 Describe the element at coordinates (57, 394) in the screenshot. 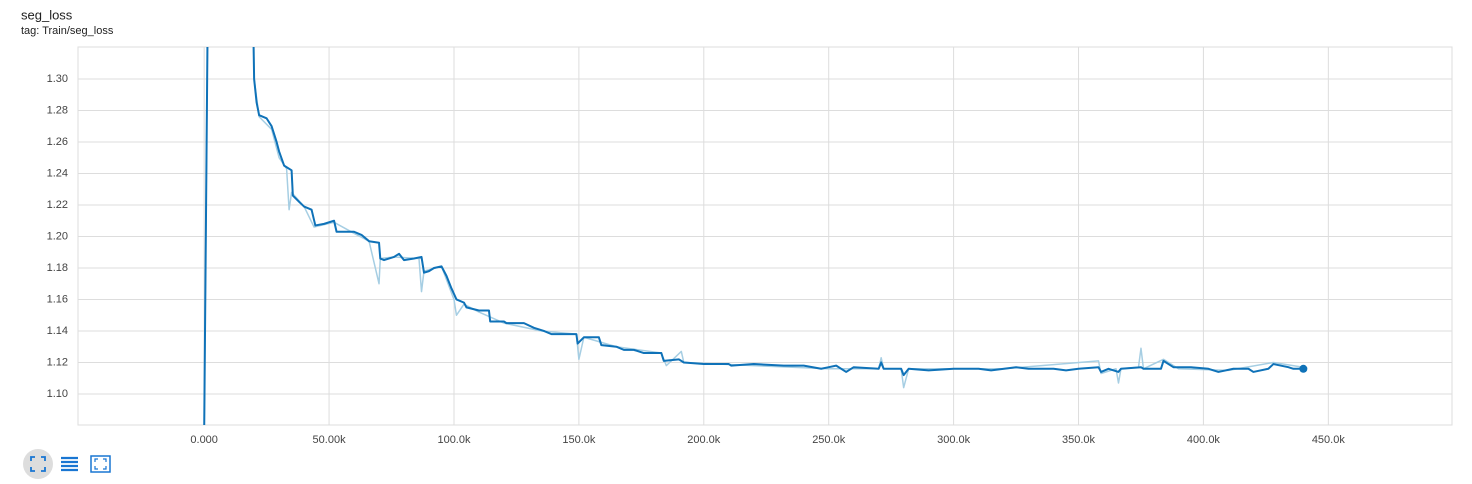

I see `y-tick-label: 1.10` at that location.